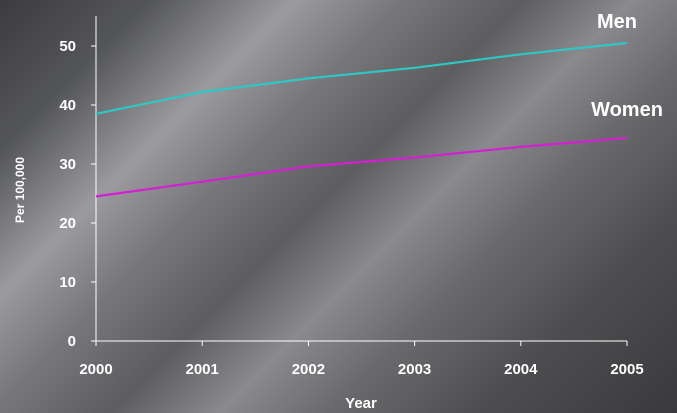 The width and height of the screenshot is (677, 413). What do you see at coordinates (361, 78) in the screenshot?
I see `series-line-men` at bounding box center [361, 78].